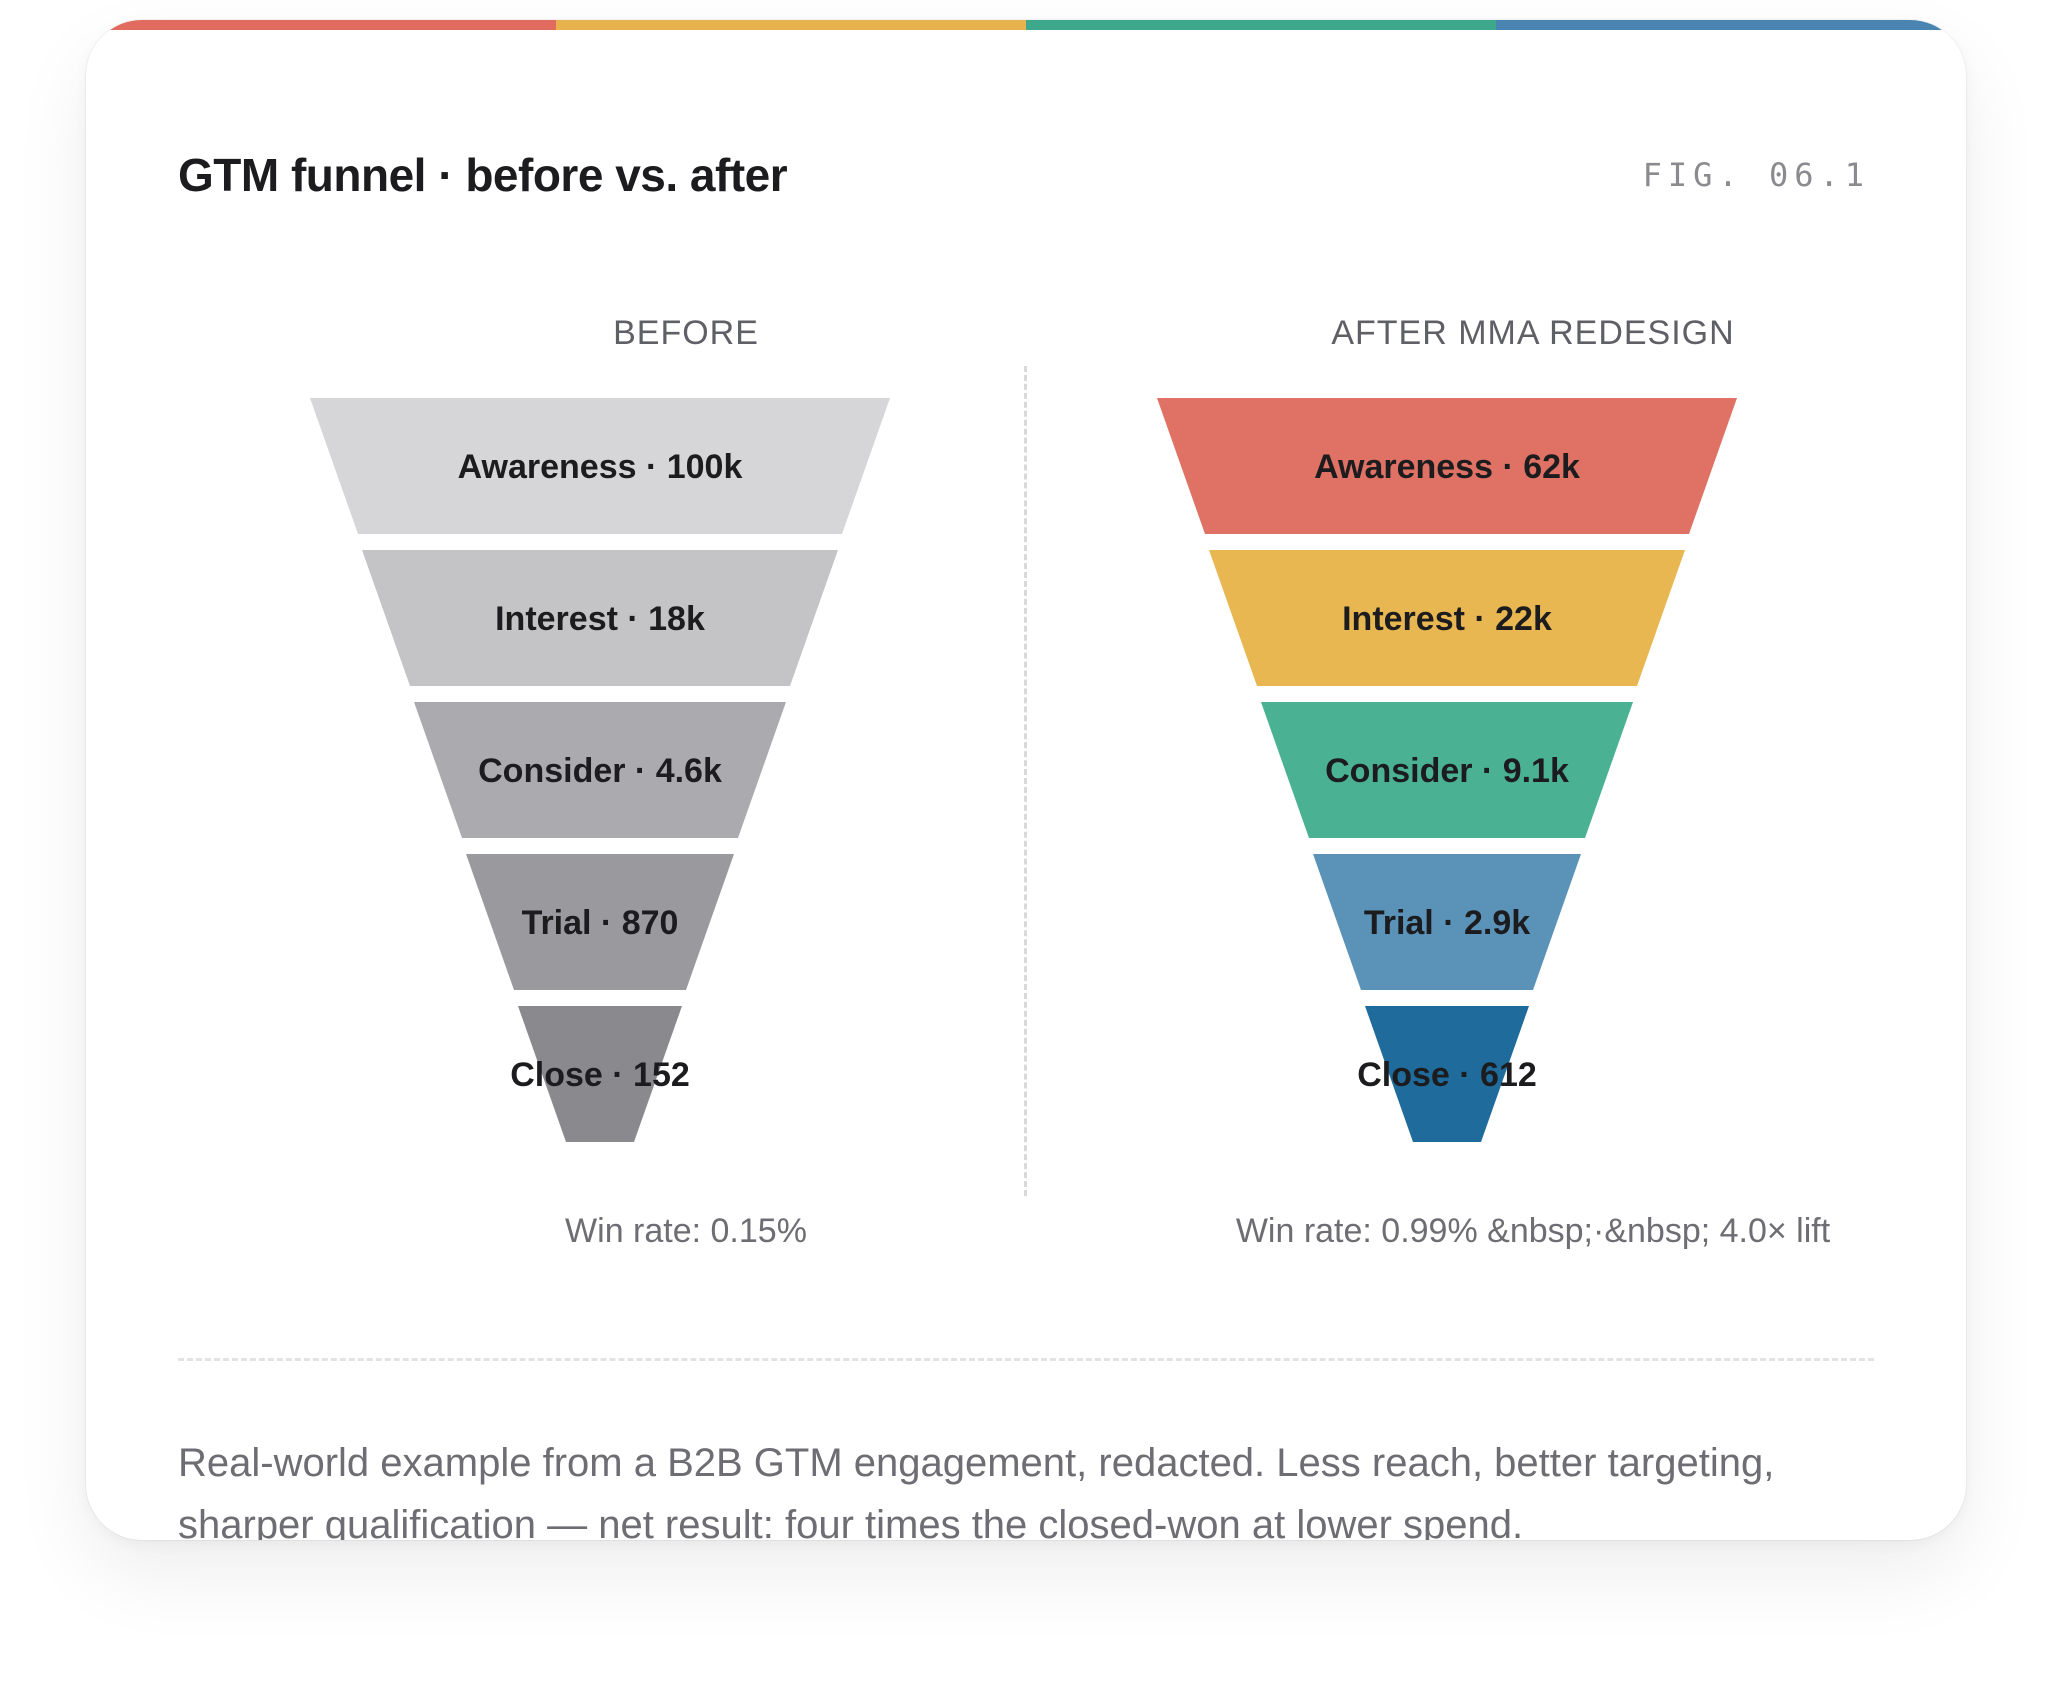 The width and height of the screenshot is (2048, 1685). I want to click on before-funnel-stage-awareness, so click(600, 466).